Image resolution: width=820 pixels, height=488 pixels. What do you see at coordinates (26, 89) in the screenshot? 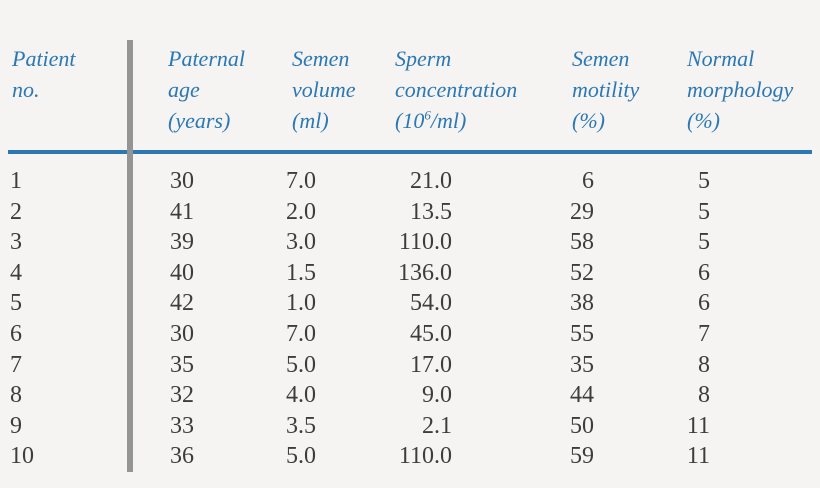
I see `header-line: no.` at bounding box center [26, 89].